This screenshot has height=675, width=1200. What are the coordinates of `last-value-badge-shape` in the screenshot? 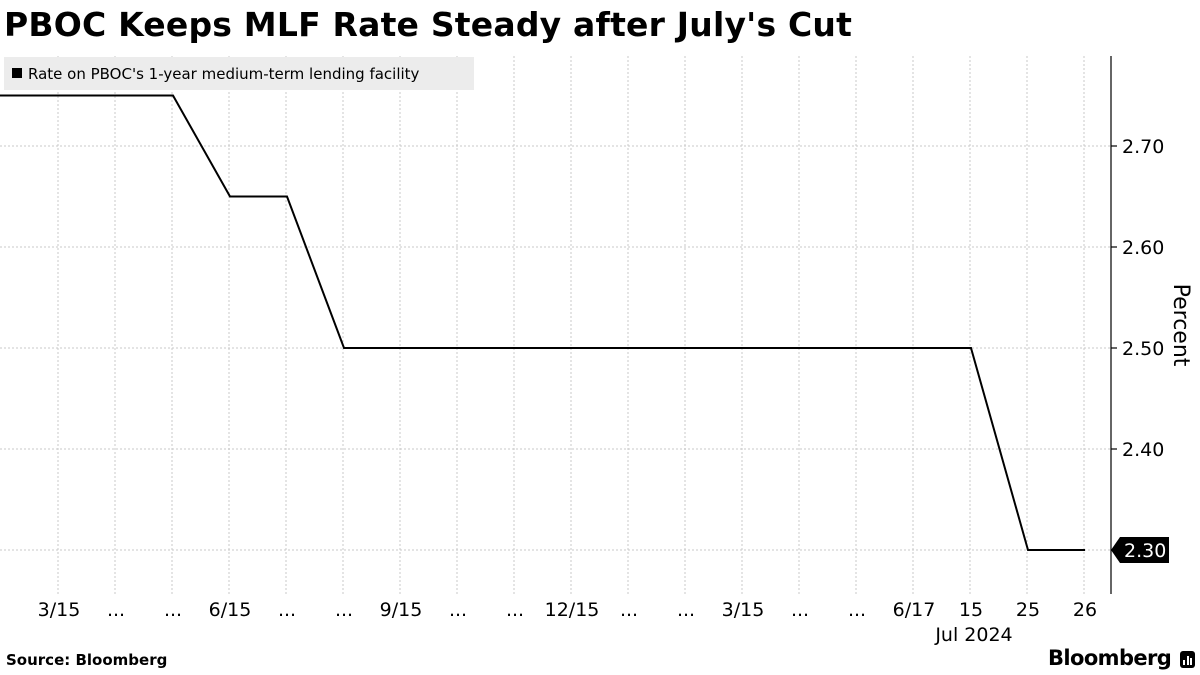 It's located at (1140, 550).